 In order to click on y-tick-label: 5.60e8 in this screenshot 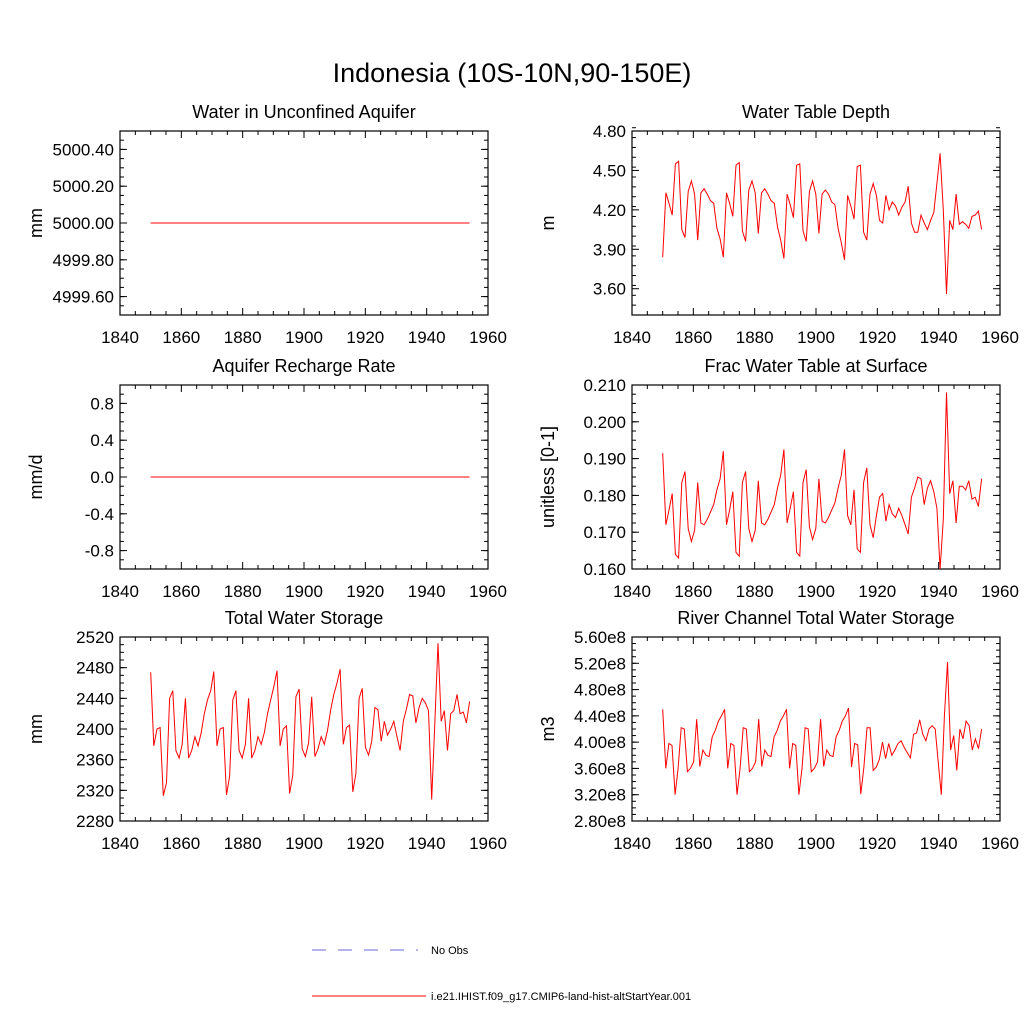, I will do `click(600, 637)`.